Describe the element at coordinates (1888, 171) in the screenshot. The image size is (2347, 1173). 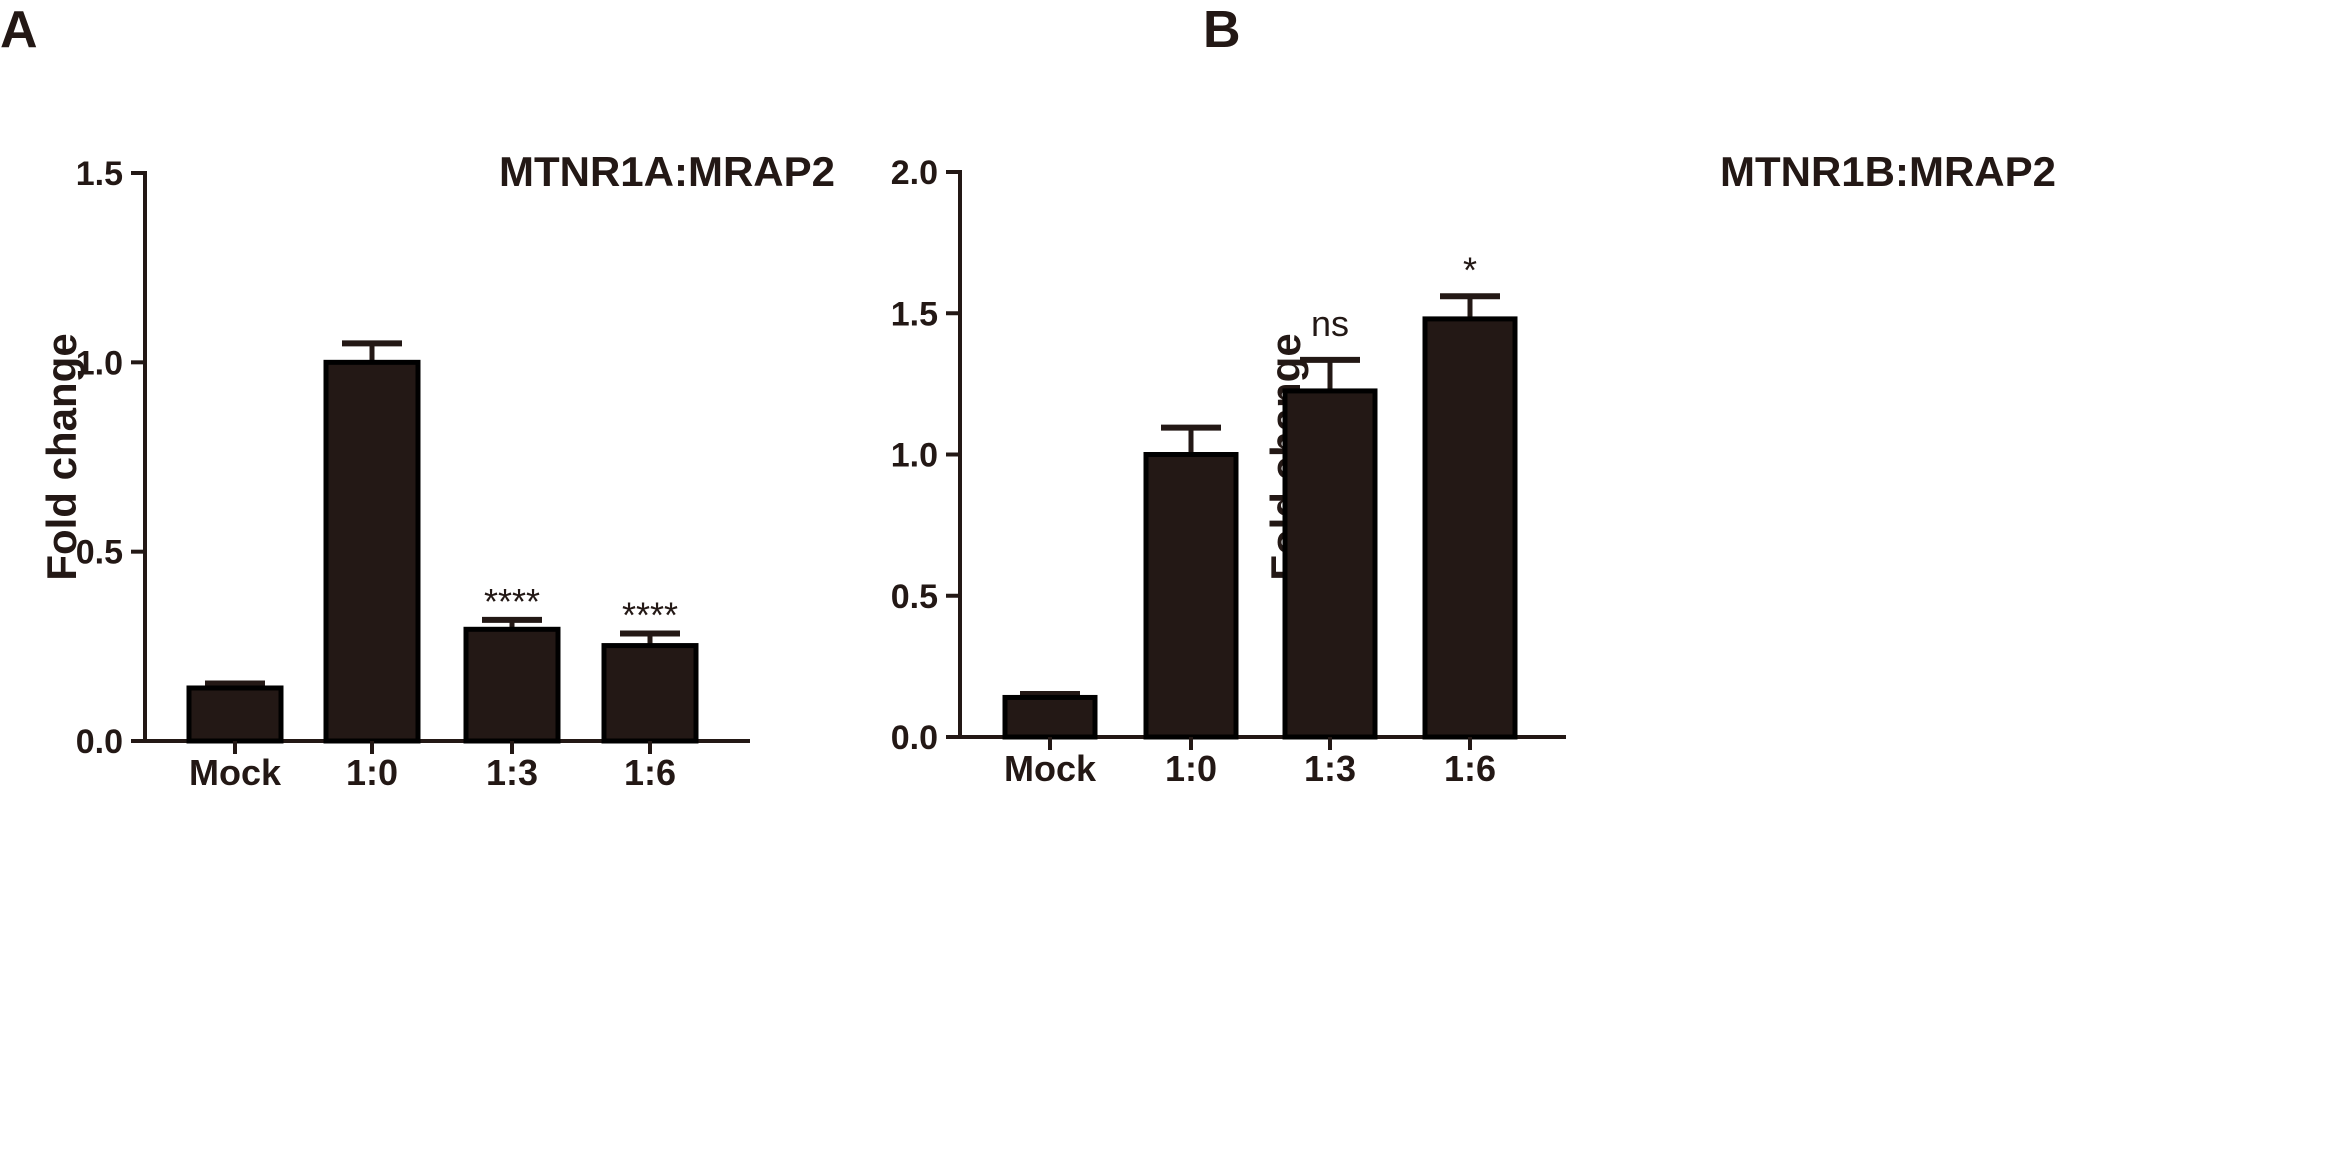
I see `panel-b-title: MTNR1B:MRAP2` at that location.